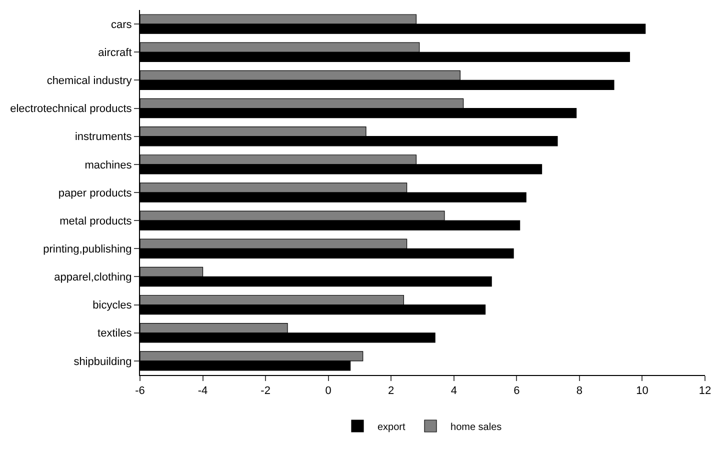 The width and height of the screenshot is (725, 450). Describe the element at coordinates (93, 278) in the screenshot. I see `y-tick-label: apparel,clothing` at that location.